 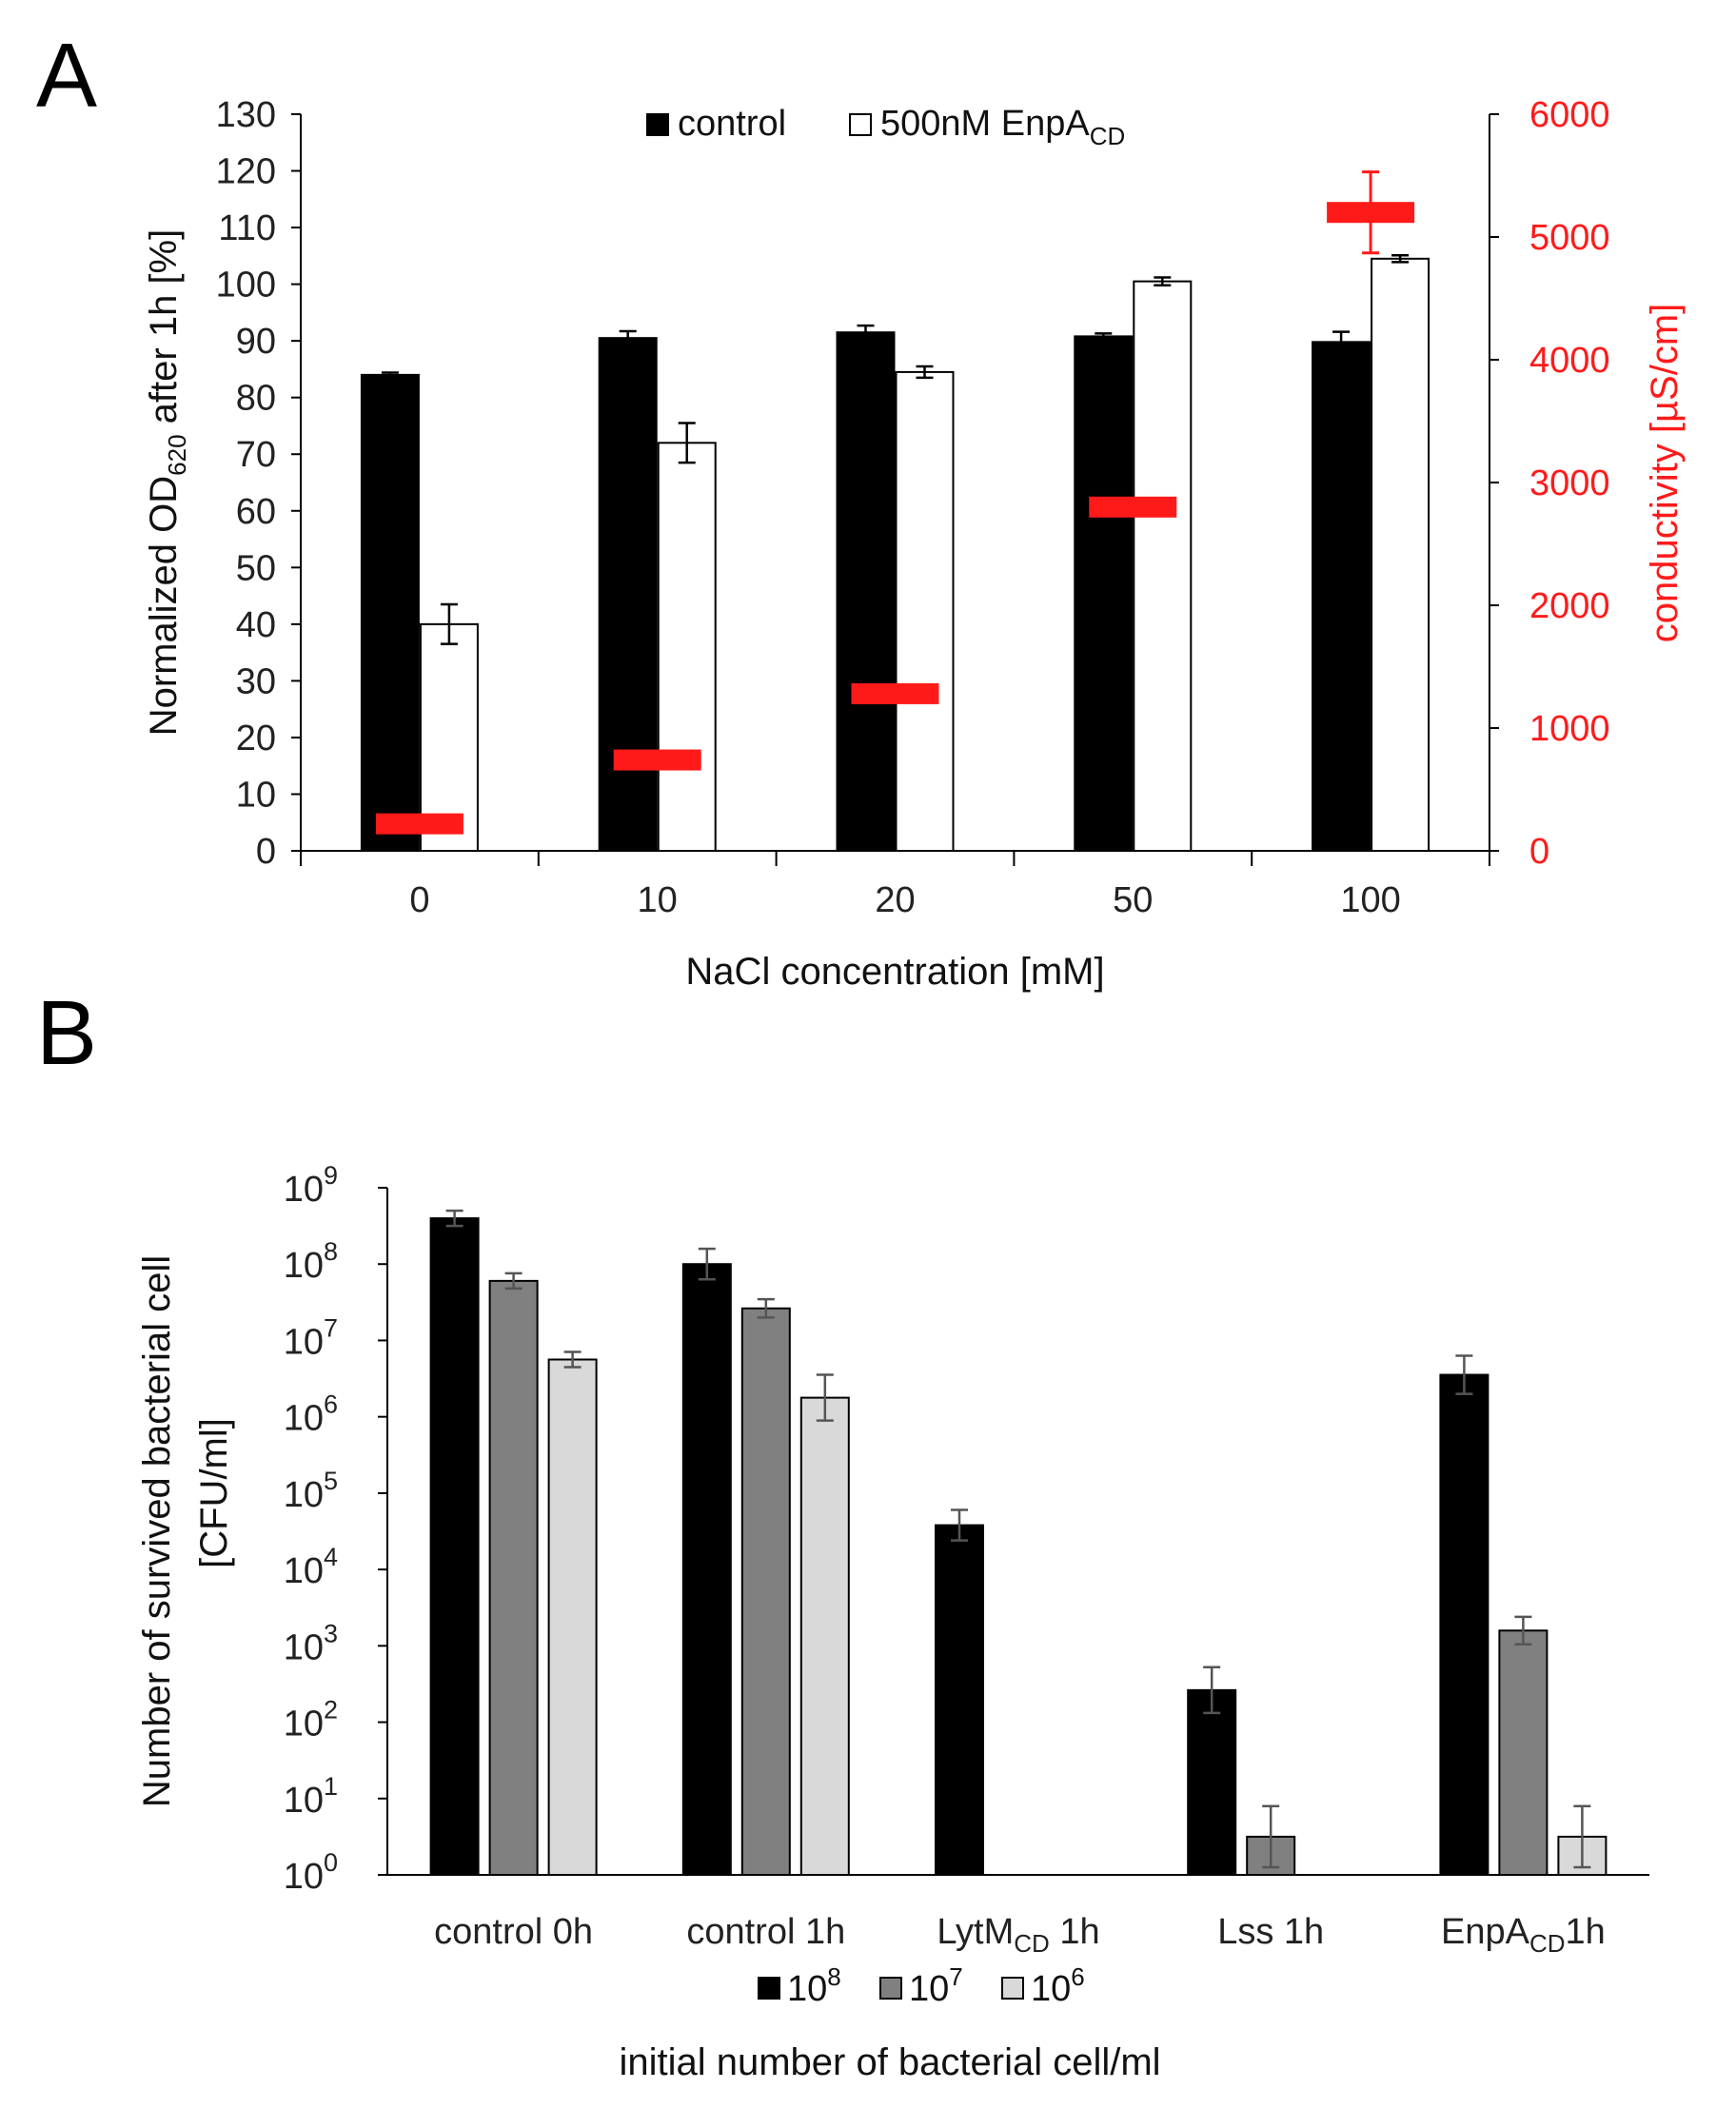 What do you see at coordinates (311, 1491) in the screenshot?
I see `b-ytick-label: 10⁵` at bounding box center [311, 1491].